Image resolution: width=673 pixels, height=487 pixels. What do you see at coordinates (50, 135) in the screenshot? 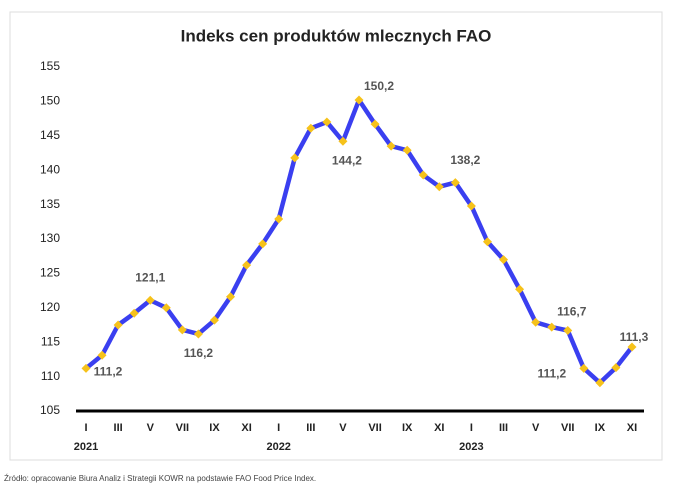
I see `y-tick-label: 145` at bounding box center [50, 135].